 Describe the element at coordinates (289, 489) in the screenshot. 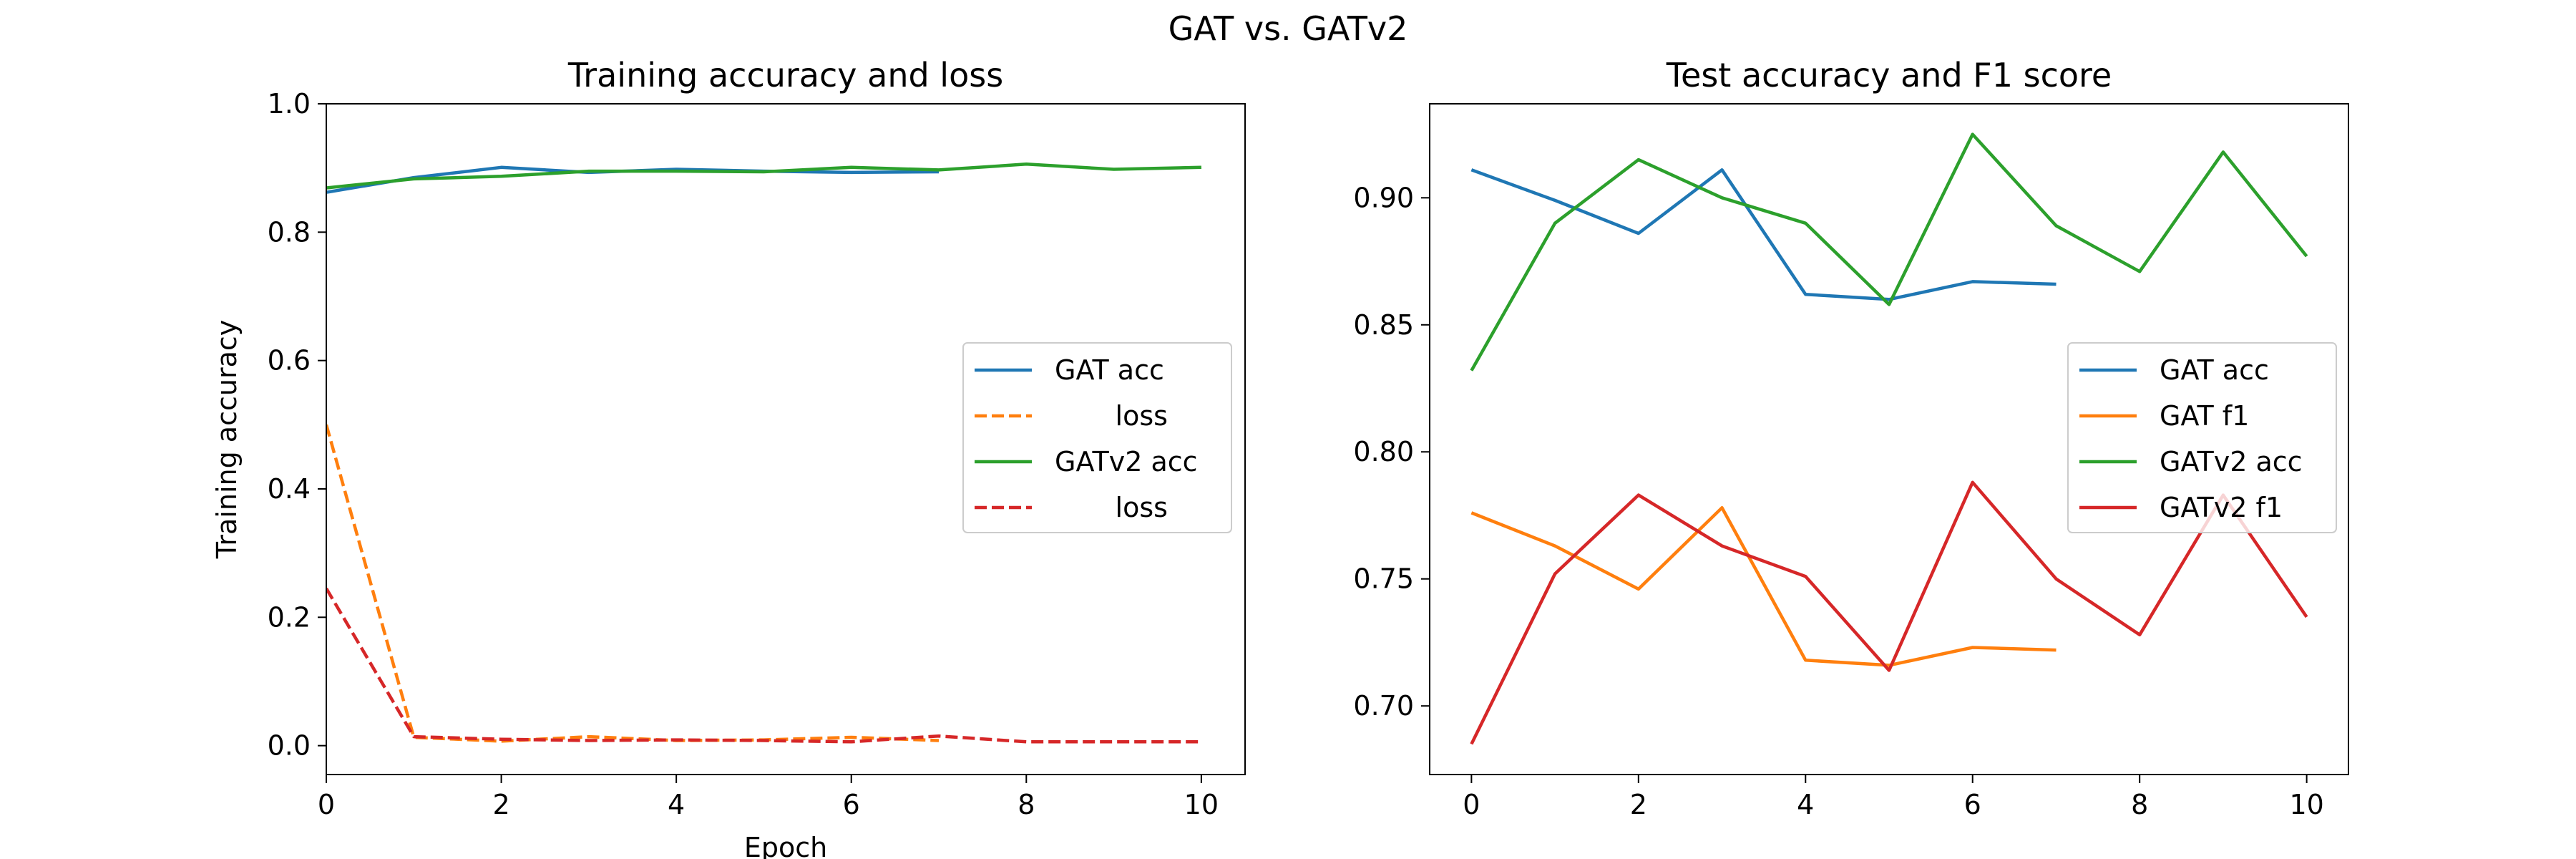

I see `y-tick-label: 0.4` at that location.